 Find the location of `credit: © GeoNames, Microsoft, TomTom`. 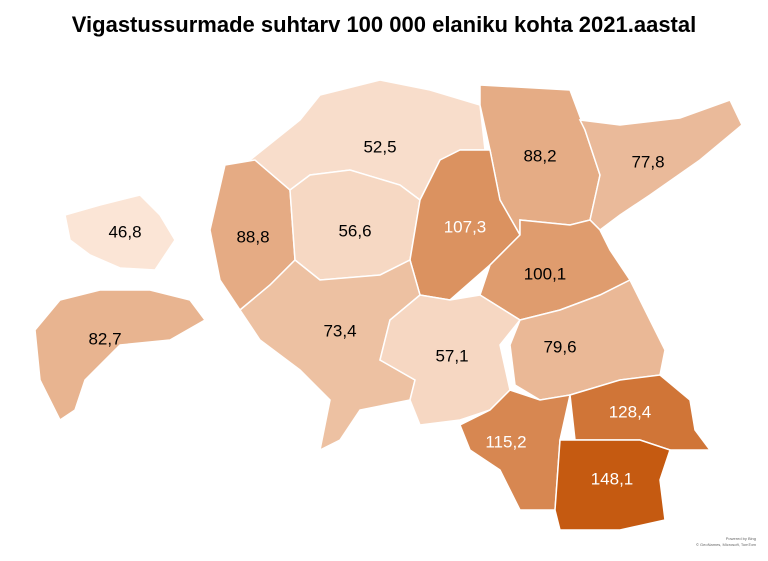

credit: © GeoNames, Microsoft, TomTom is located at coordinates (726, 544).